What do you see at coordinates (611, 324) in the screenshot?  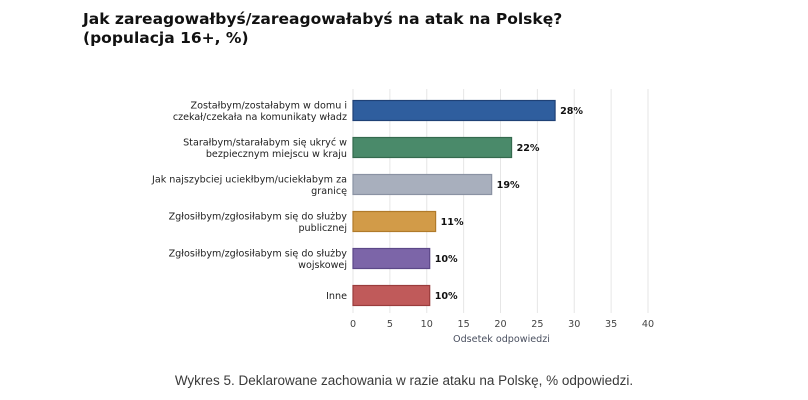 I see `x-tick-label: 35` at bounding box center [611, 324].